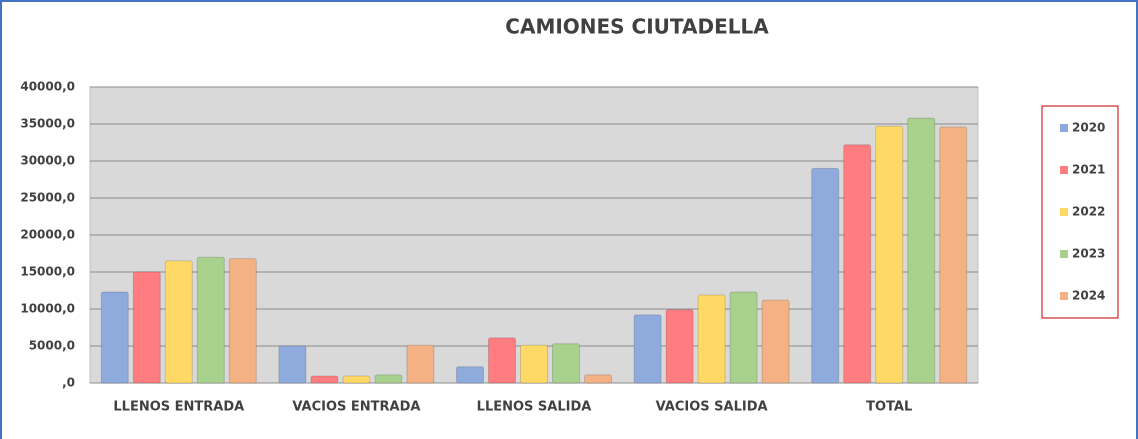 The height and width of the screenshot is (439, 1138). I want to click on y-tick-label: 25000,0, so click(47, 198).